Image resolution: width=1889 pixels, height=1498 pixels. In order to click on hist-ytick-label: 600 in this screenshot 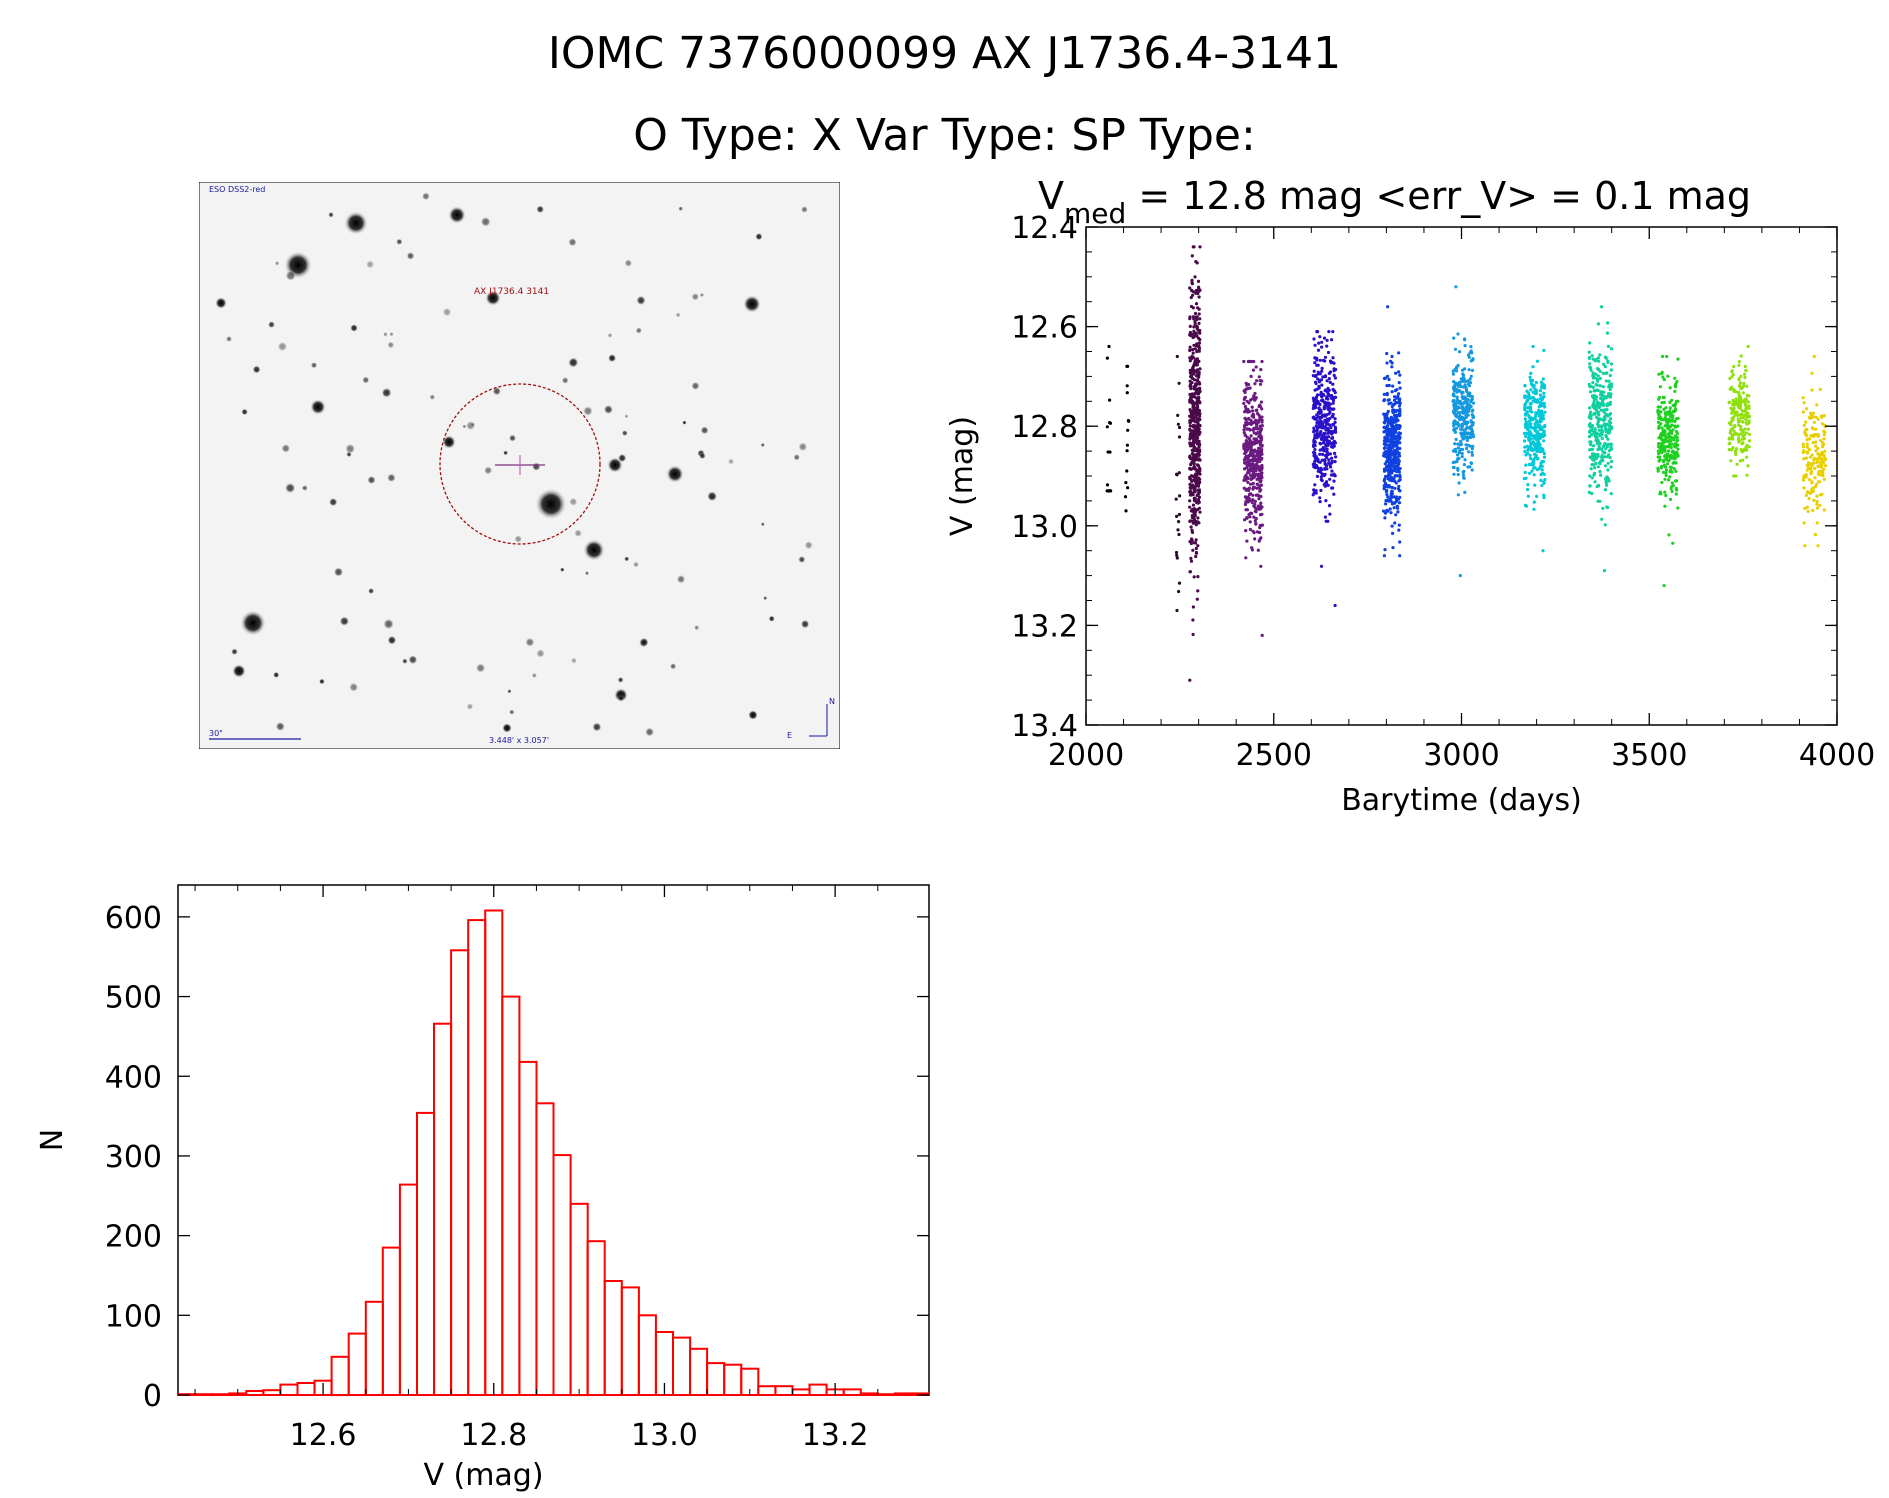, I will do `click(133, 918)`.